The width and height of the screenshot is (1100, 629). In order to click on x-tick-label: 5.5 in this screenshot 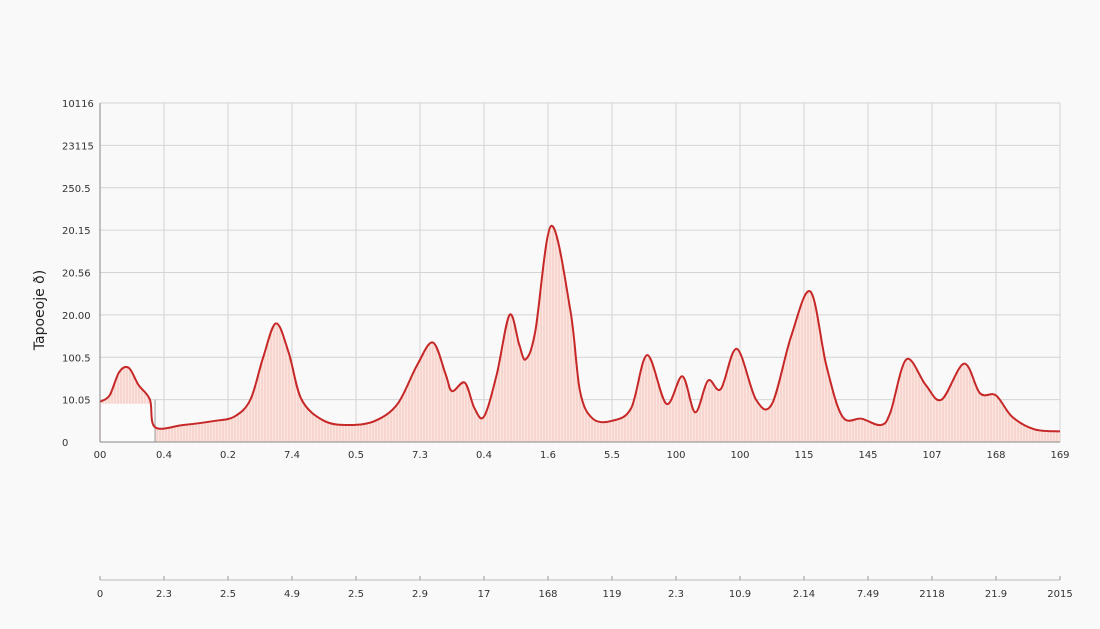, I will do `click(612, 455)`.